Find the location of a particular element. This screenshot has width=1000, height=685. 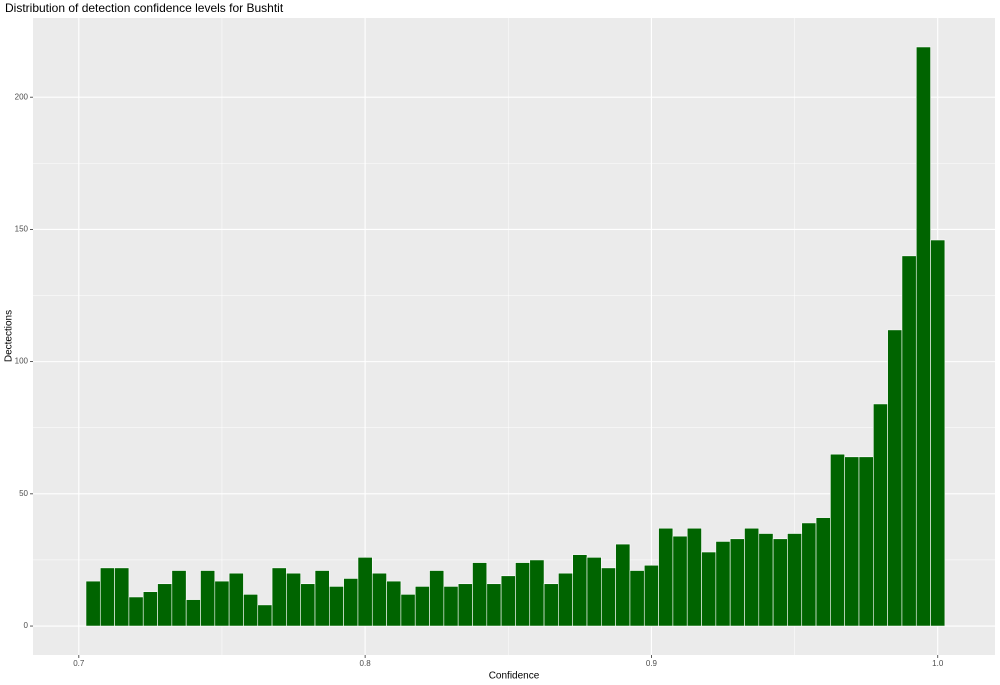

y-tick-label: 200 is located at coordinates (22, 96).